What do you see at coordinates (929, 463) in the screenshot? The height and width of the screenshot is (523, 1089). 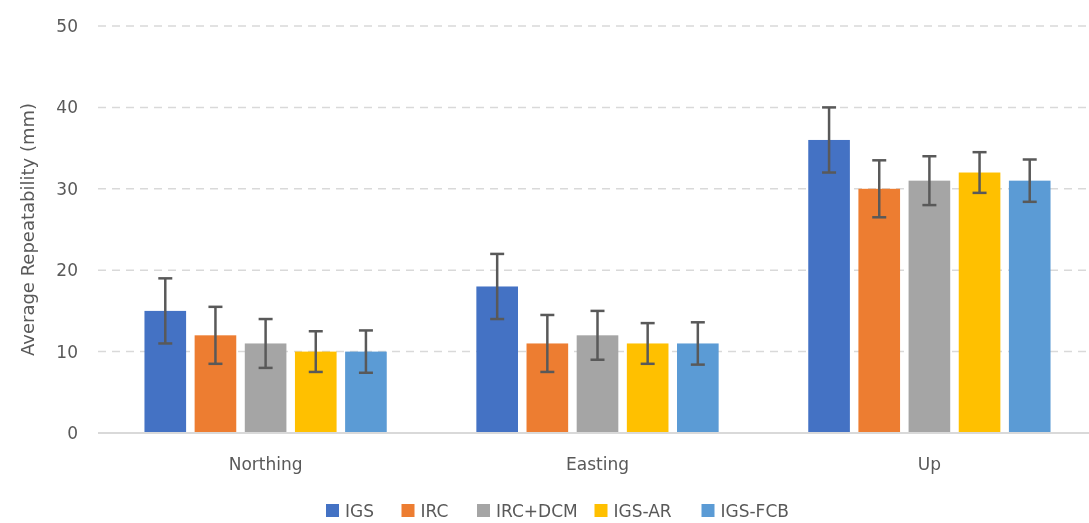 I see `x-tick-label: Up` at bounding box center [929, 463].